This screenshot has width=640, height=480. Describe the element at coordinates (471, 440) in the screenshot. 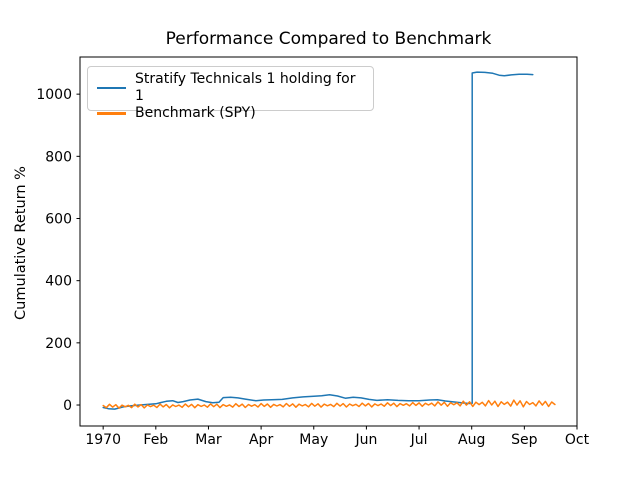

I see `x-tick-label: Aug` at that location.